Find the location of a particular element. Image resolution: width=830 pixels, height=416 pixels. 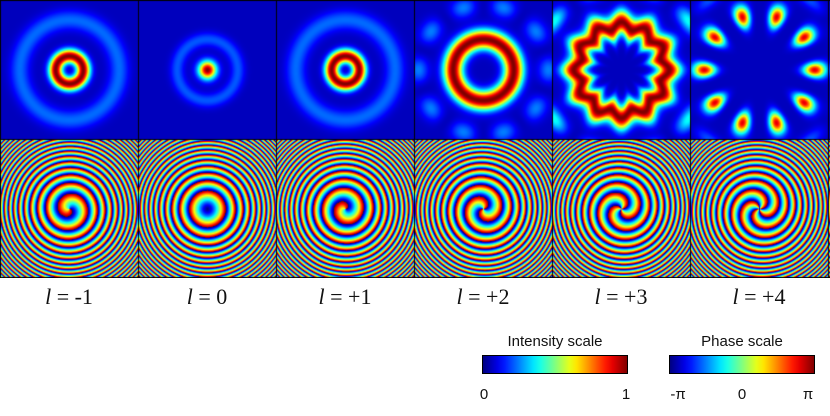

phase-min-label: -π is located at coordinates (678, 394).